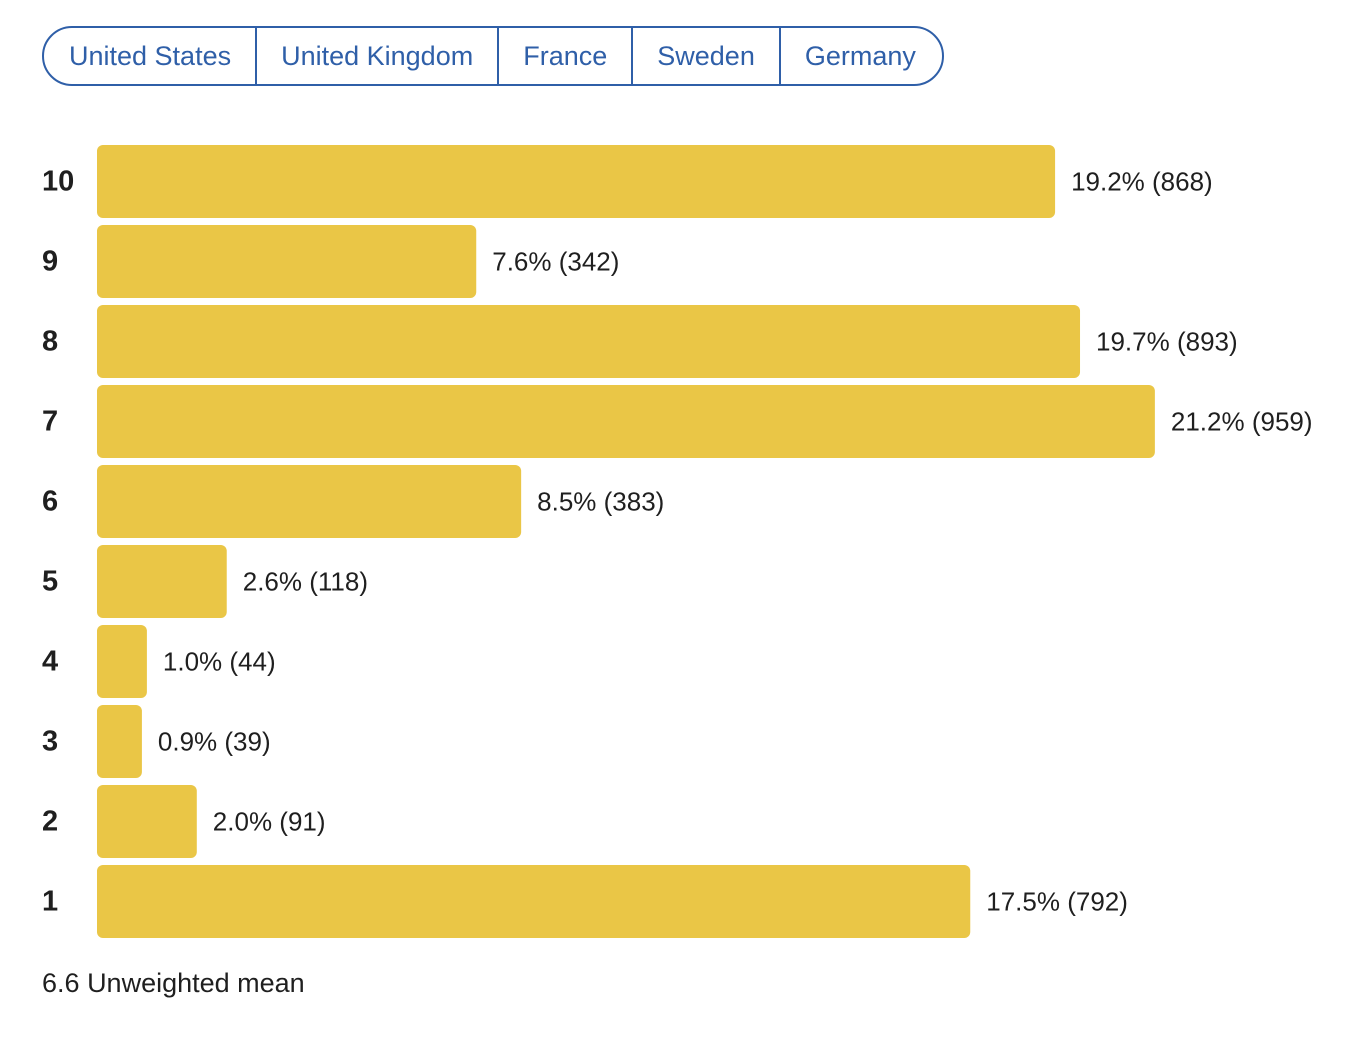 The height and width of the screenshot is (1052, 1362). I want to click on data-label-3: 0.9% (39), so click(214, 742).